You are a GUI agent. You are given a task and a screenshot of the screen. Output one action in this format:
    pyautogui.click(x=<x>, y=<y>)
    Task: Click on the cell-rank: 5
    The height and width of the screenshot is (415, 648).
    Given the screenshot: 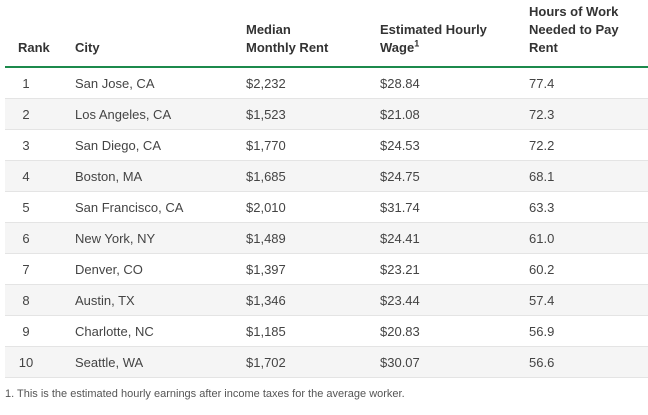 What is the action you would take?
    pyautogui.click(x=40, y=207)
    